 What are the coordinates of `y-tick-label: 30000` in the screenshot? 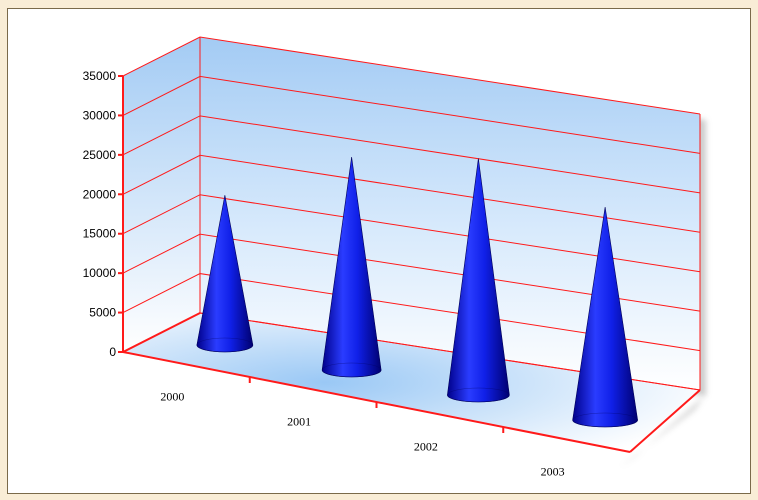 It's located at (100, 115).